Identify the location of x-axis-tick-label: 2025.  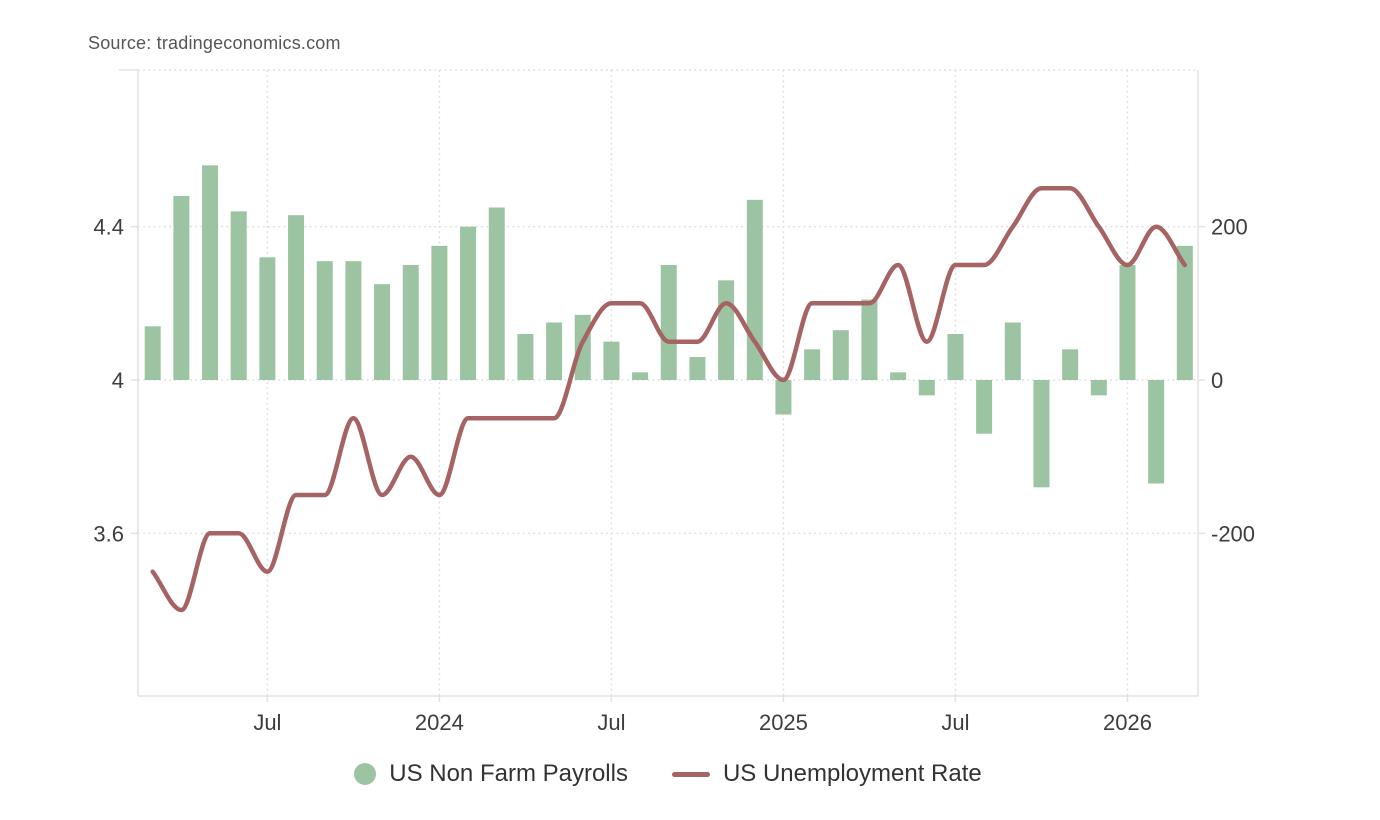
(783, 722).